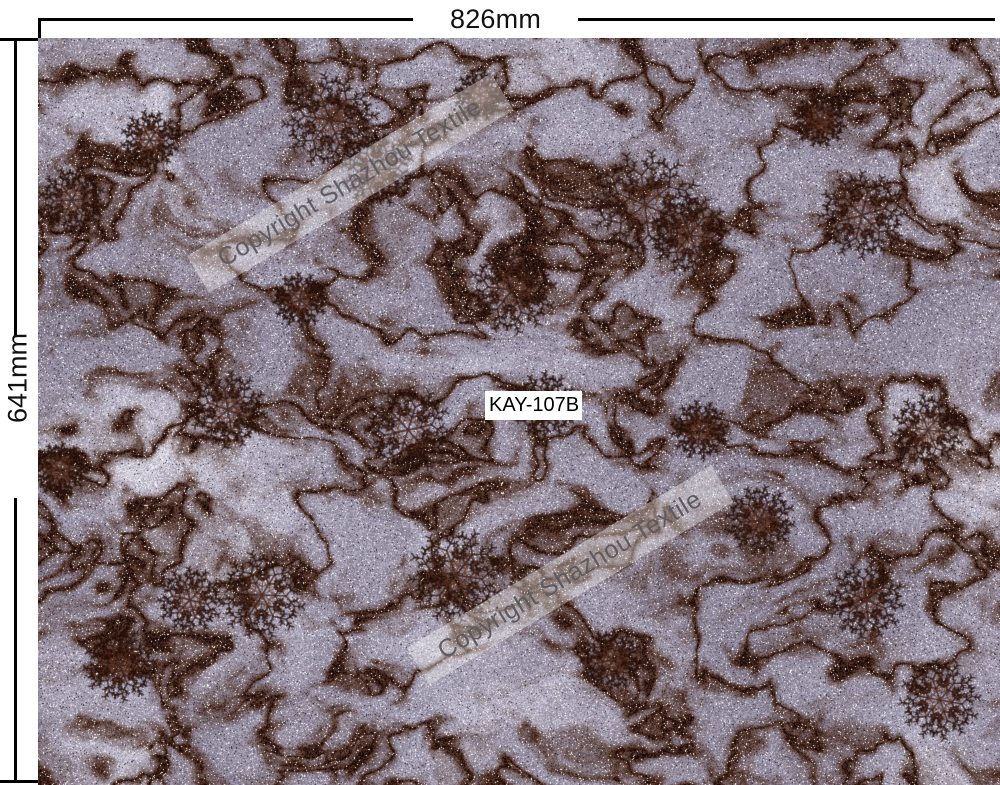  What do you see at coordinates (225, 19) in the screenshot?
I see `width-dimension-rule-left` at bounding box center [225, 19].